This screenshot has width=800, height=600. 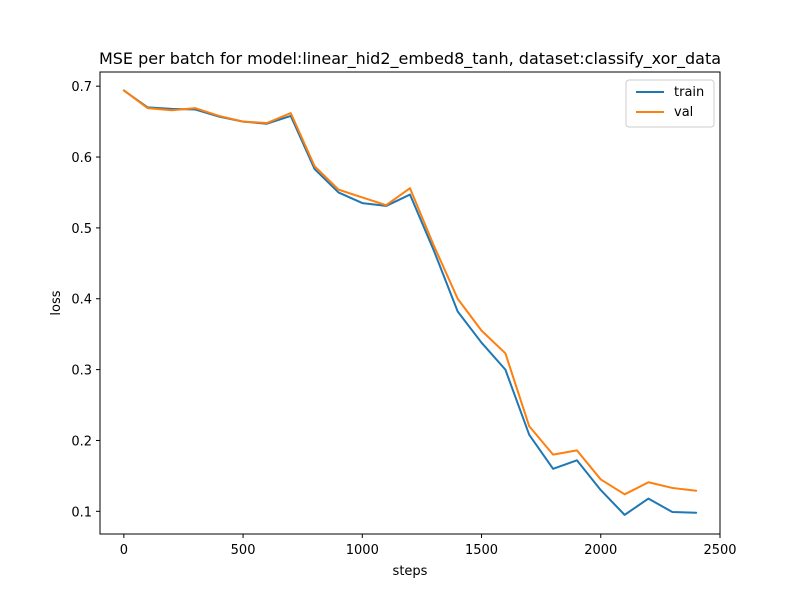 What do you see at coordinates (81, 229) in the screenshot?
I see `y-tick-label: 0.5` at bounding box center [81, 229].